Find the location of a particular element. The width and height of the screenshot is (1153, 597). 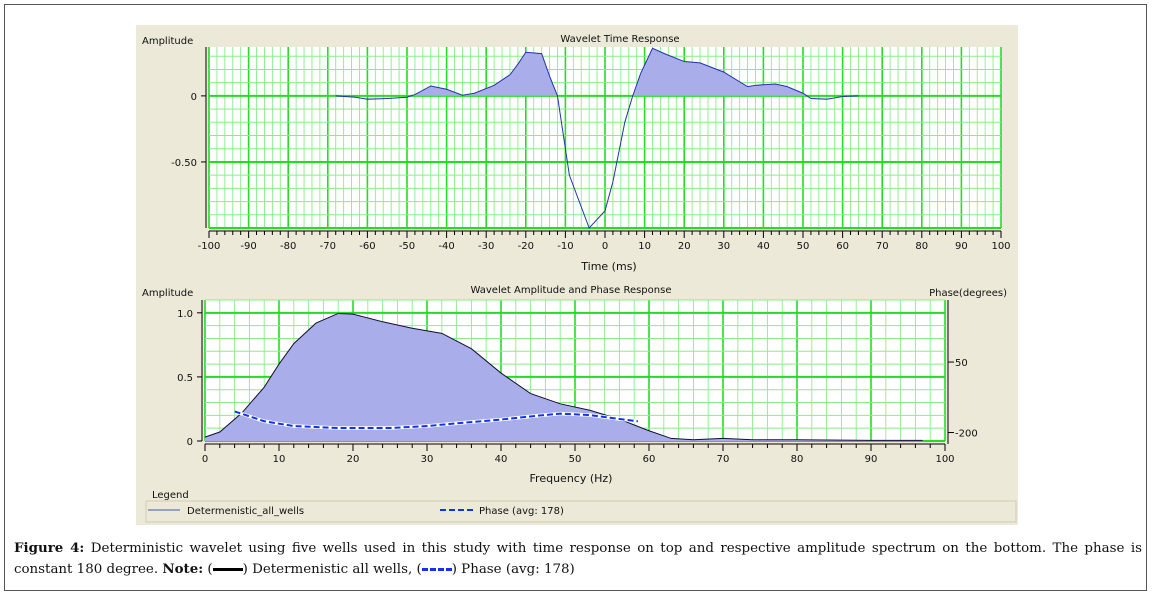

bottom-title: Wavelet Amplitude and Phase Response is located at coordinates (571, 290).